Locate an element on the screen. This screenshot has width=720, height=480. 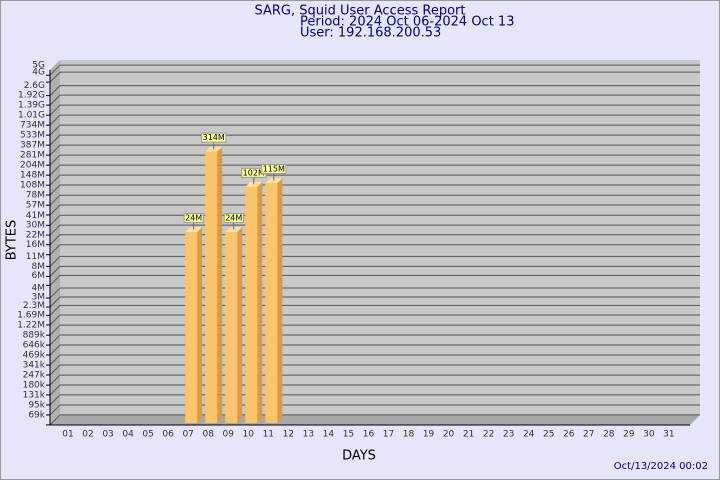
y-tick-label: 247k is located at coordinates (34, 376).